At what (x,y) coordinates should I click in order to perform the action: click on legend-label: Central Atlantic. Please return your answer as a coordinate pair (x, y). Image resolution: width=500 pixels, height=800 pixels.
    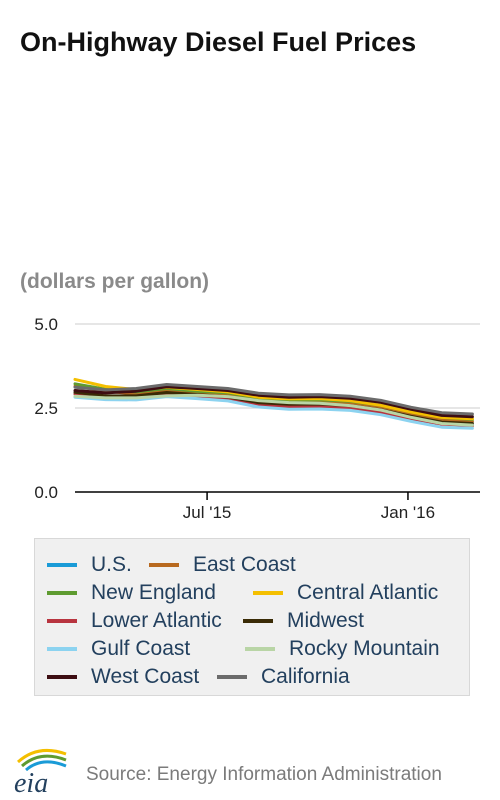
    Looking at the image, I should click on (368, 592).